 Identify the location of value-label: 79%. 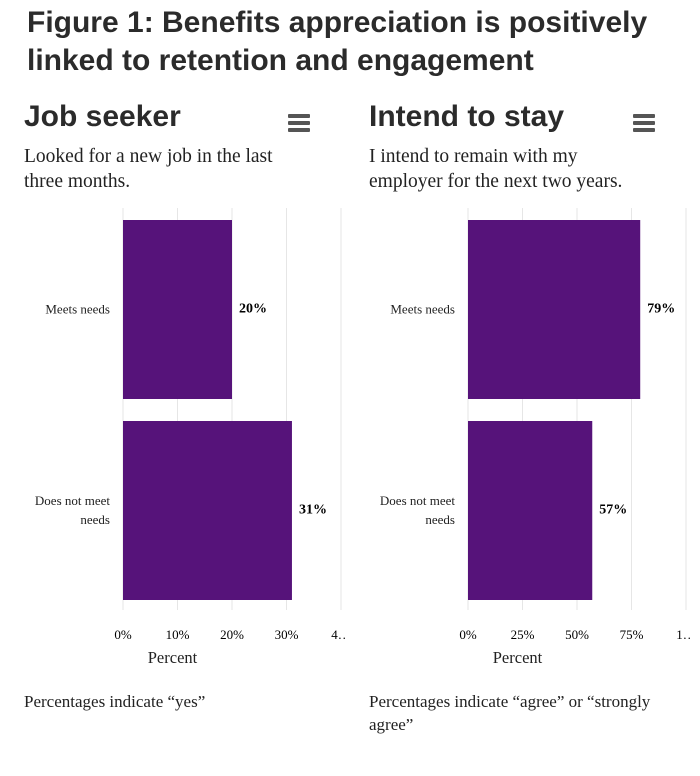
(661, 309).